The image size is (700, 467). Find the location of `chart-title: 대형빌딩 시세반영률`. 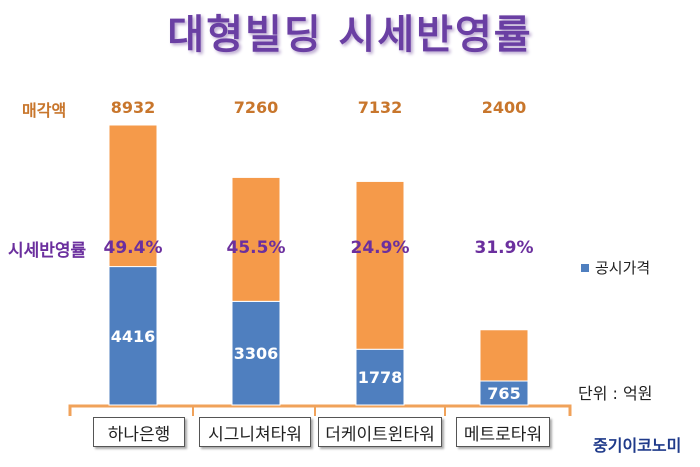

chart-title: 대형빌딩 시세반영률 is located at coordinates (350, 35).